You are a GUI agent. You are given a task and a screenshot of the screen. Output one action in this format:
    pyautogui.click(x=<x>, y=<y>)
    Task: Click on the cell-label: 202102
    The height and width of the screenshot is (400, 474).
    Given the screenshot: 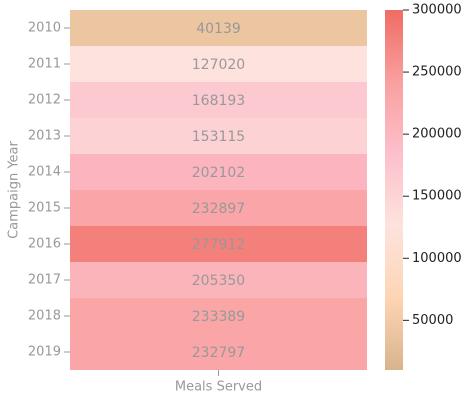 What is the action you would take?
    pyautogui.click(x=218, y=173)
    